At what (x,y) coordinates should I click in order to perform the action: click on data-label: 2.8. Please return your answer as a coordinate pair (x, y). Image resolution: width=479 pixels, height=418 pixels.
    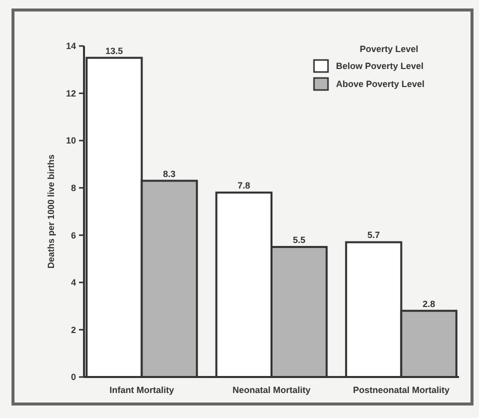
    Looking at the image, I should click on (429, 303).